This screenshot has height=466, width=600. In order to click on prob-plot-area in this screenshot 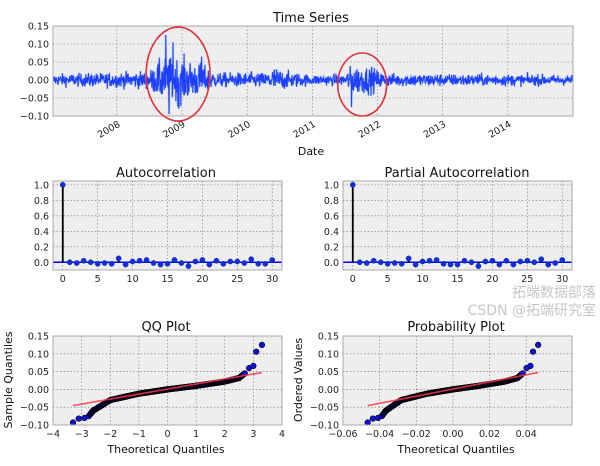, I will do `click(457, 380)`.